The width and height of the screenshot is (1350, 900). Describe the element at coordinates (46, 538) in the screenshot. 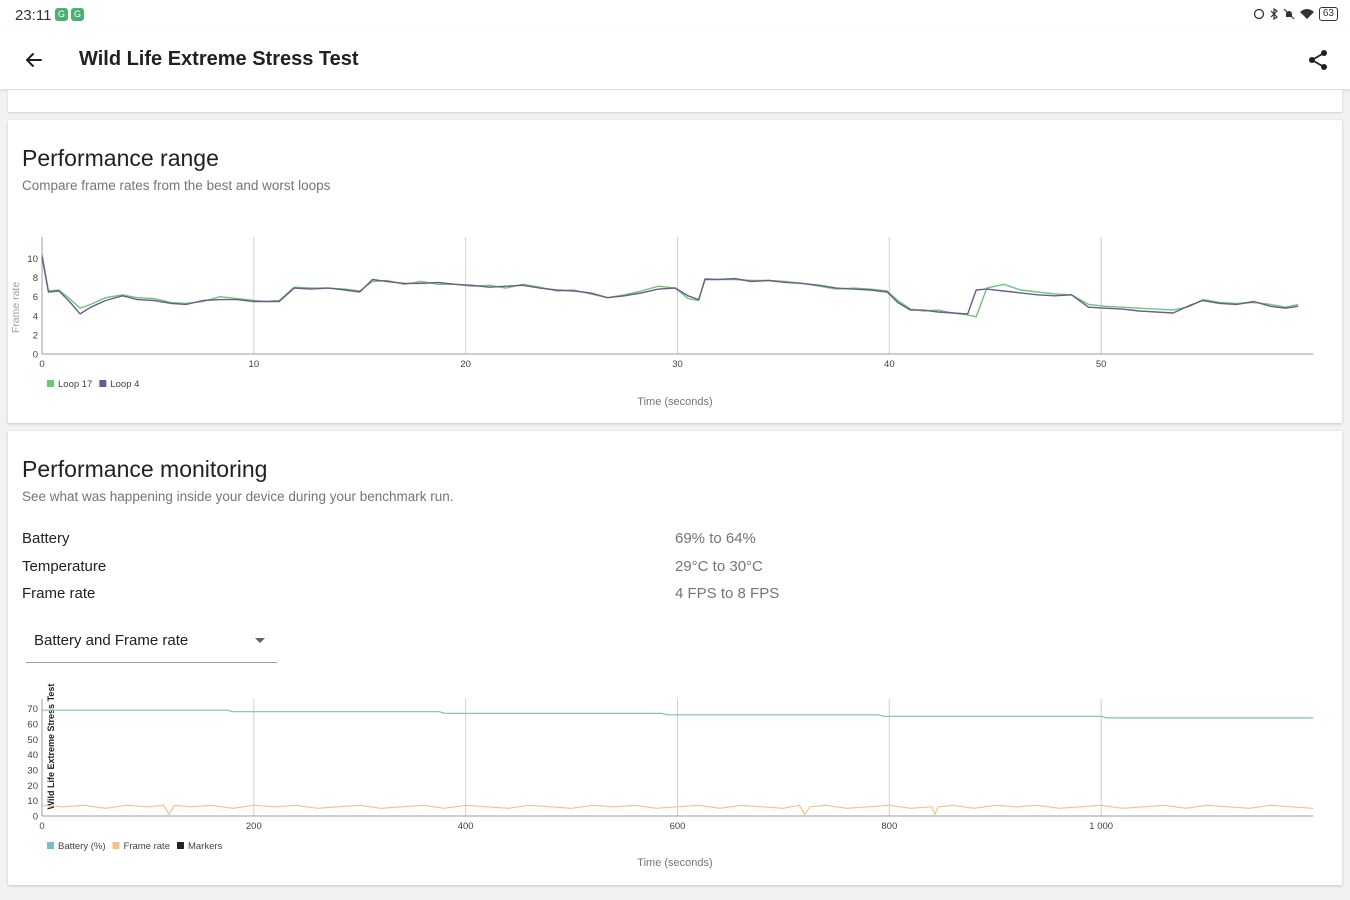

I see `metric-label-battery: Battery` at that location.